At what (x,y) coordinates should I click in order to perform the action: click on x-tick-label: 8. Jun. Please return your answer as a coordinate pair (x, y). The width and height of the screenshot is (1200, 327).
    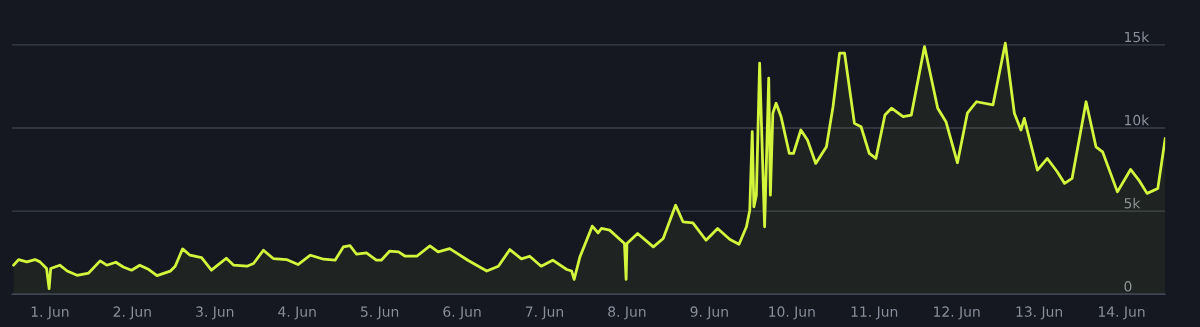
    Looking at the image, I should click on (627, 313).